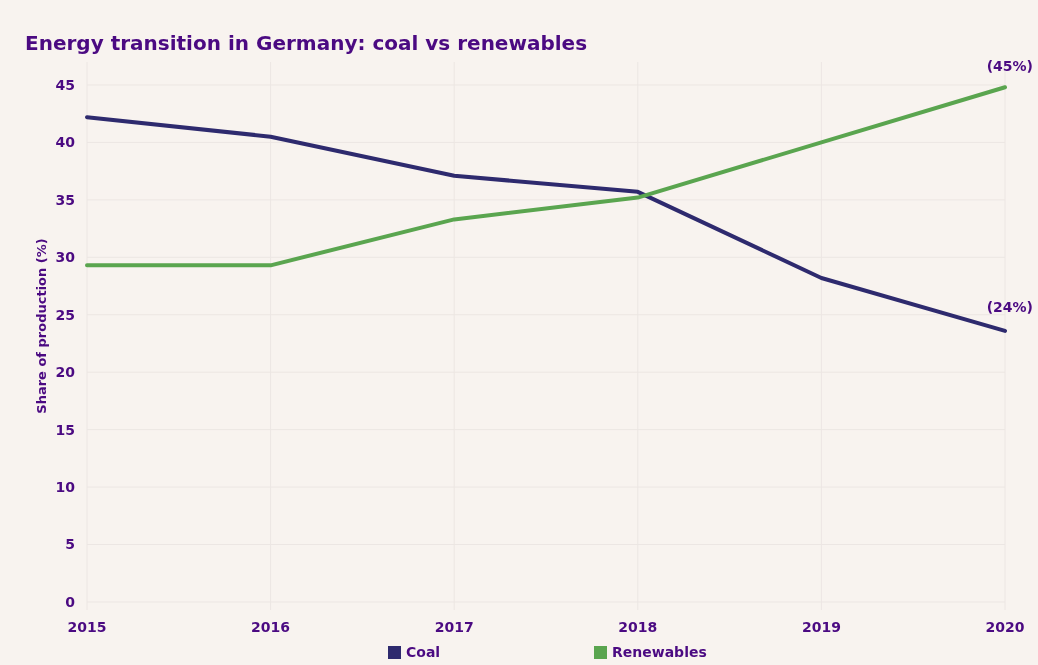  I want to click on y-tick-label: 5, so click(70, 544).